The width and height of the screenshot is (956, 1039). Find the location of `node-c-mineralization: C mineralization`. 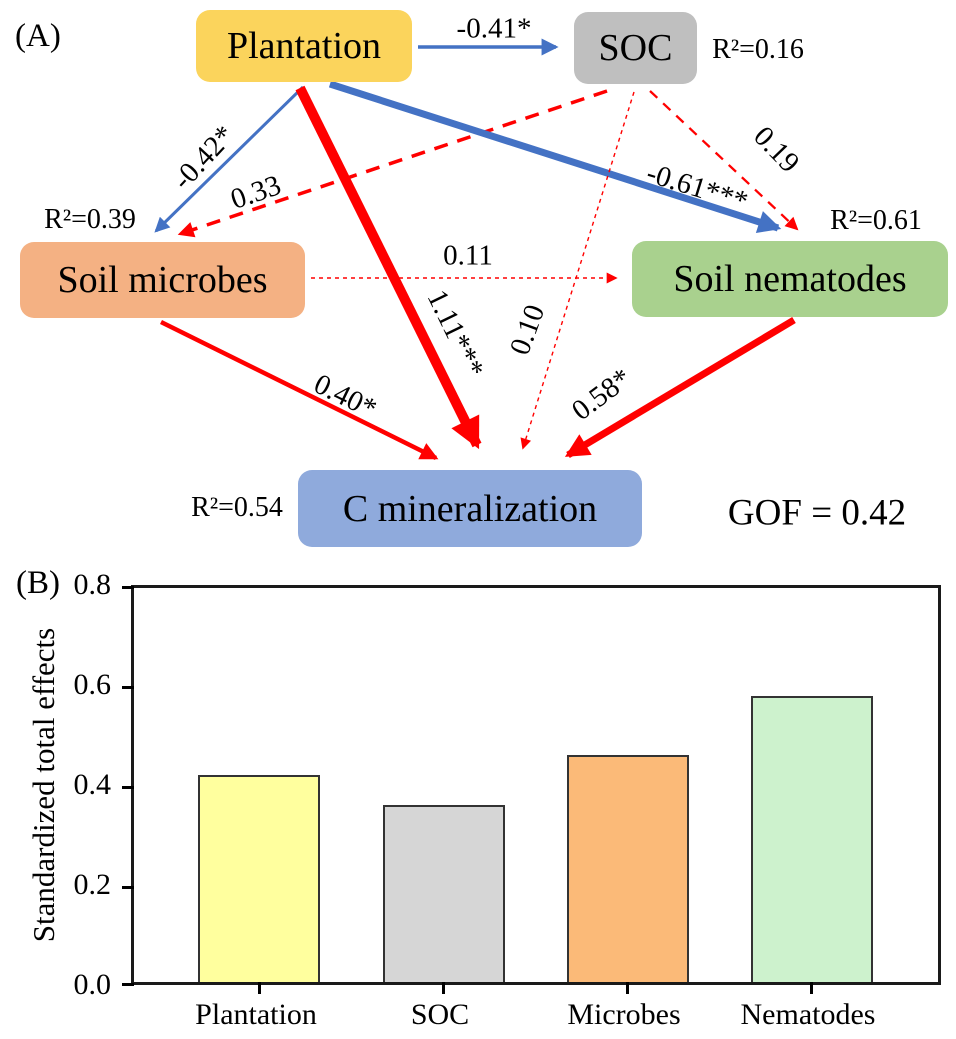

node-c-mineralization: C mineralization is located at coordinates (470, 508).